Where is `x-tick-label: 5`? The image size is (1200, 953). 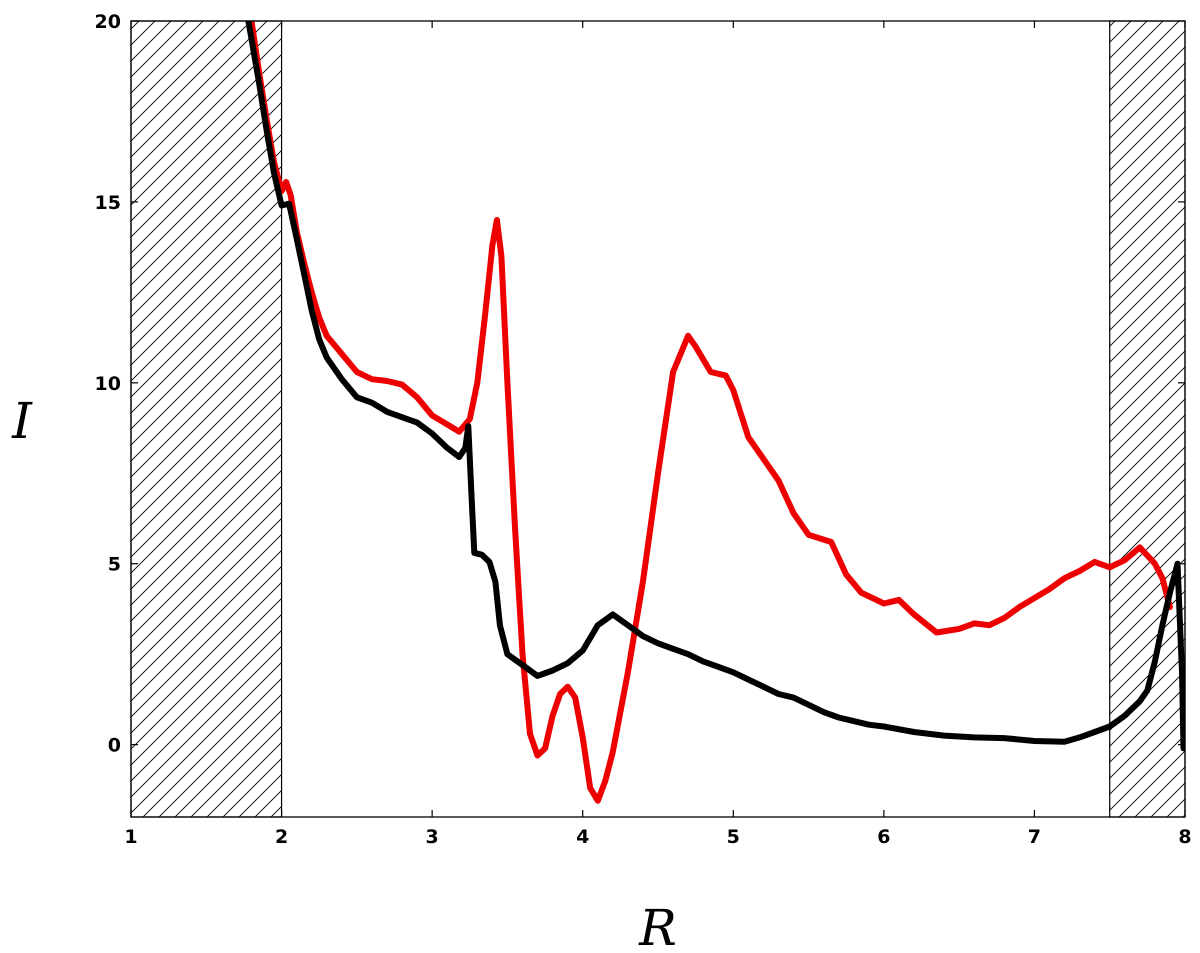 x-tick-label: 5 is located at coordinates (733, 837).